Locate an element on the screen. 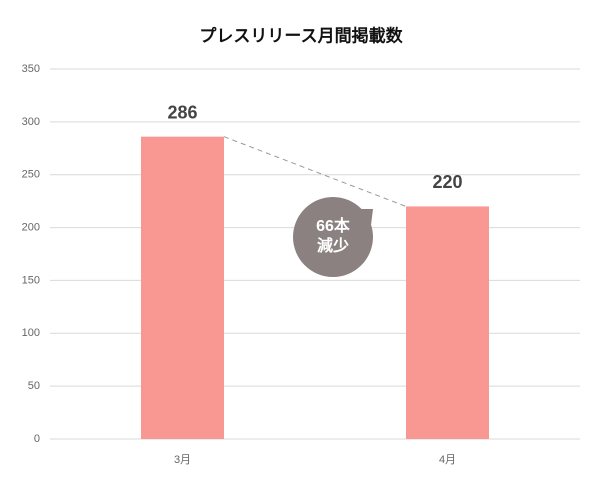  annotation-text: 66本 is located at coordinates (333, 225).